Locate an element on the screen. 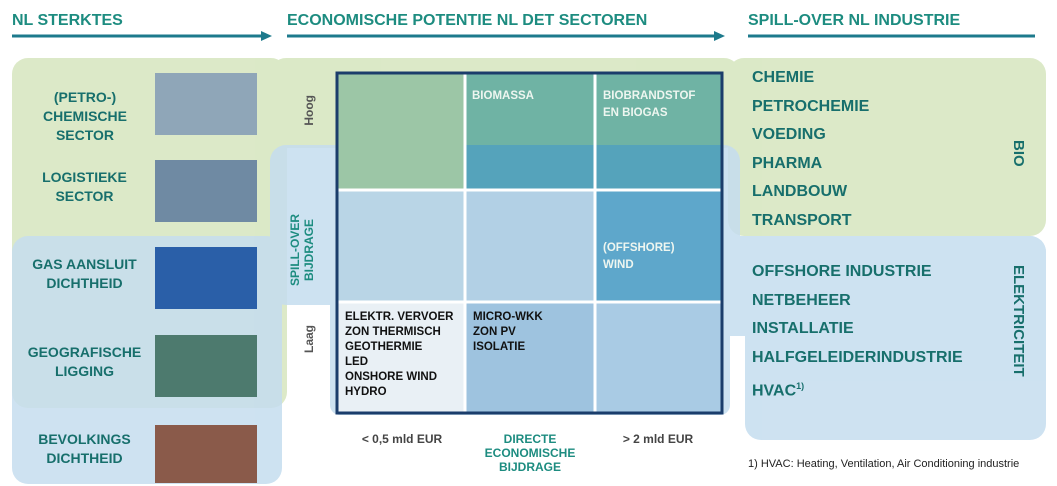 The width and height of the screenshot is (1057, 486). strength-label: GEOGRAFISCHE LIGGING is located at coordinates (84, 361).